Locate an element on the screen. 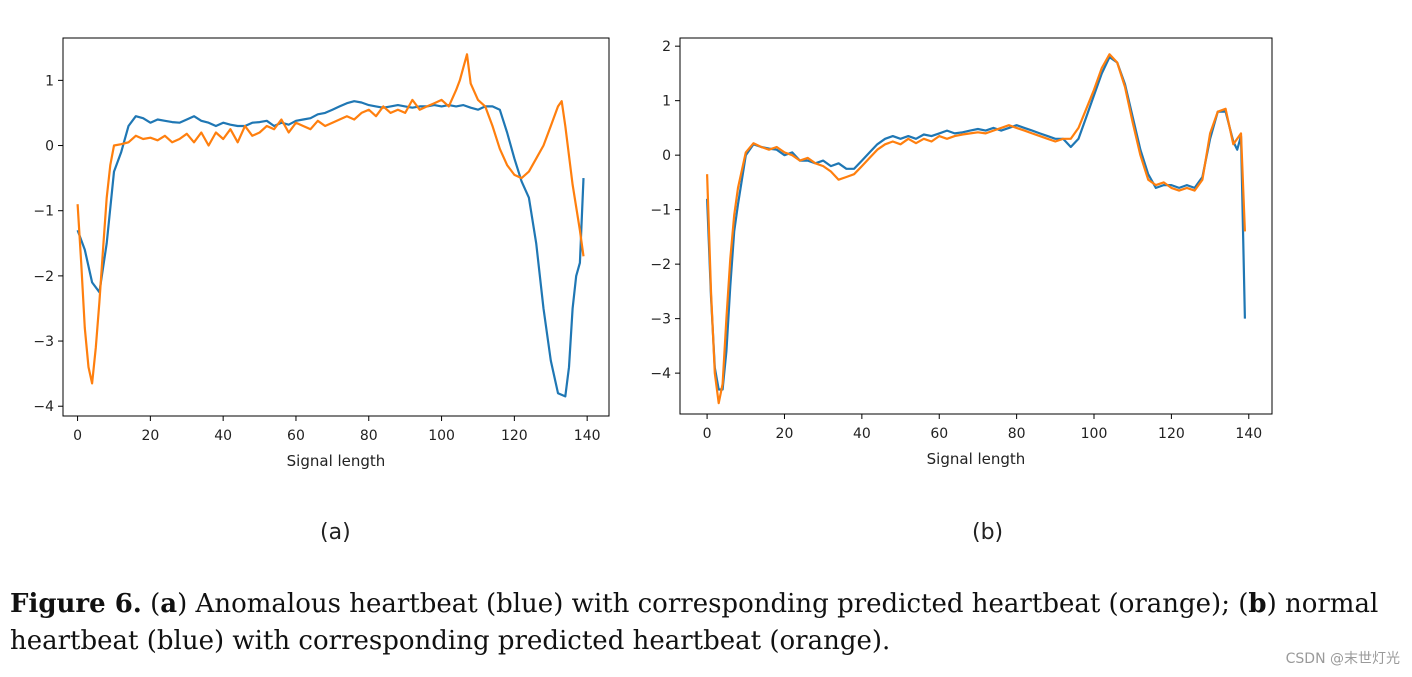  caption-figure-label: Figure 6. is located at coordinates (76, 604).